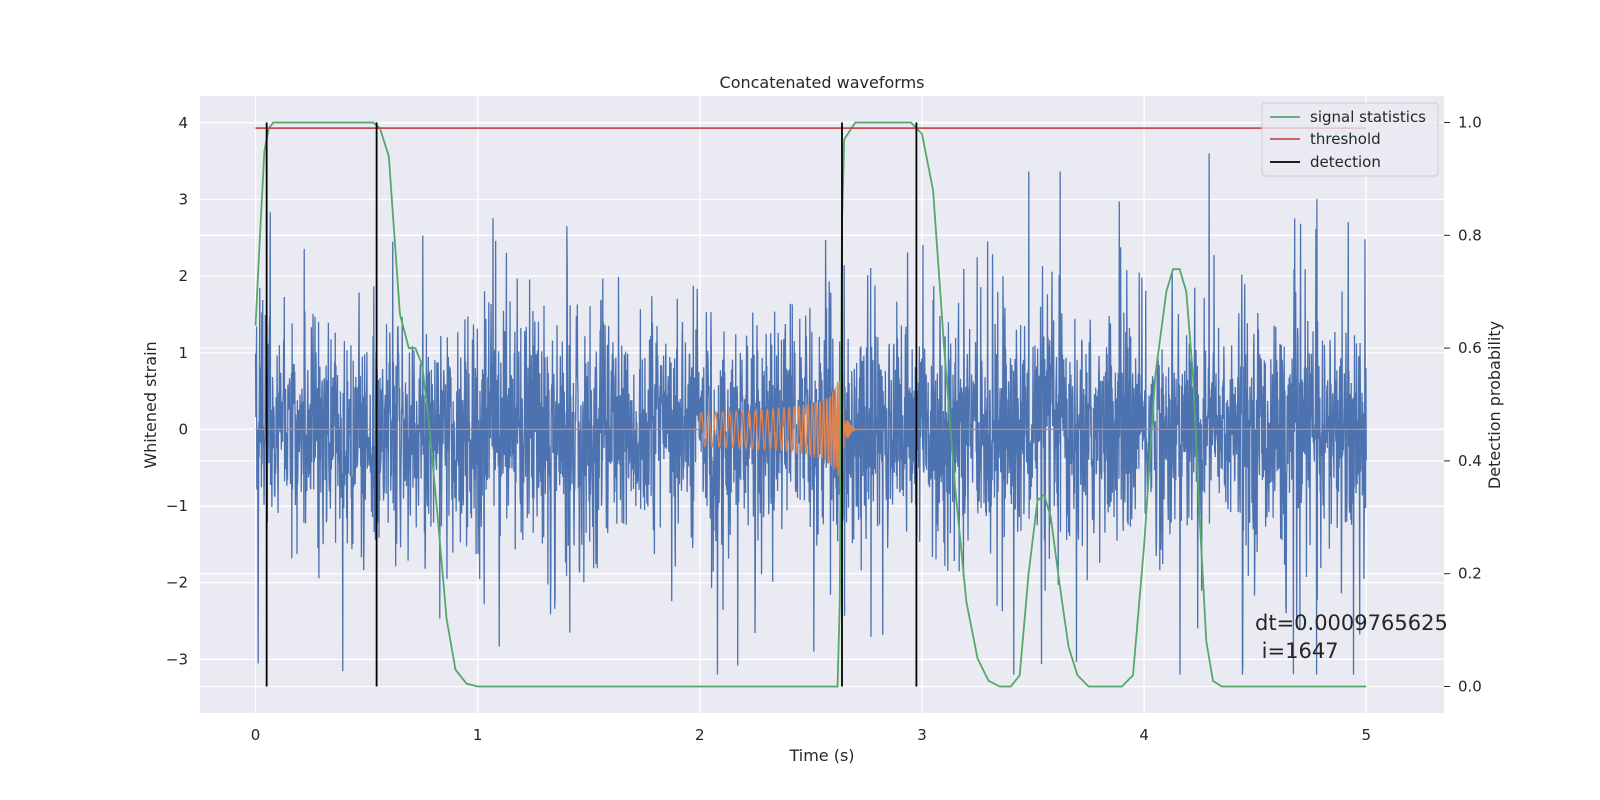 The height and width of the screenshot is (800, 1600). I want to click on y-axis-ticks: −3 −2 −1 0 1 2 3 4, so click(177, 391).